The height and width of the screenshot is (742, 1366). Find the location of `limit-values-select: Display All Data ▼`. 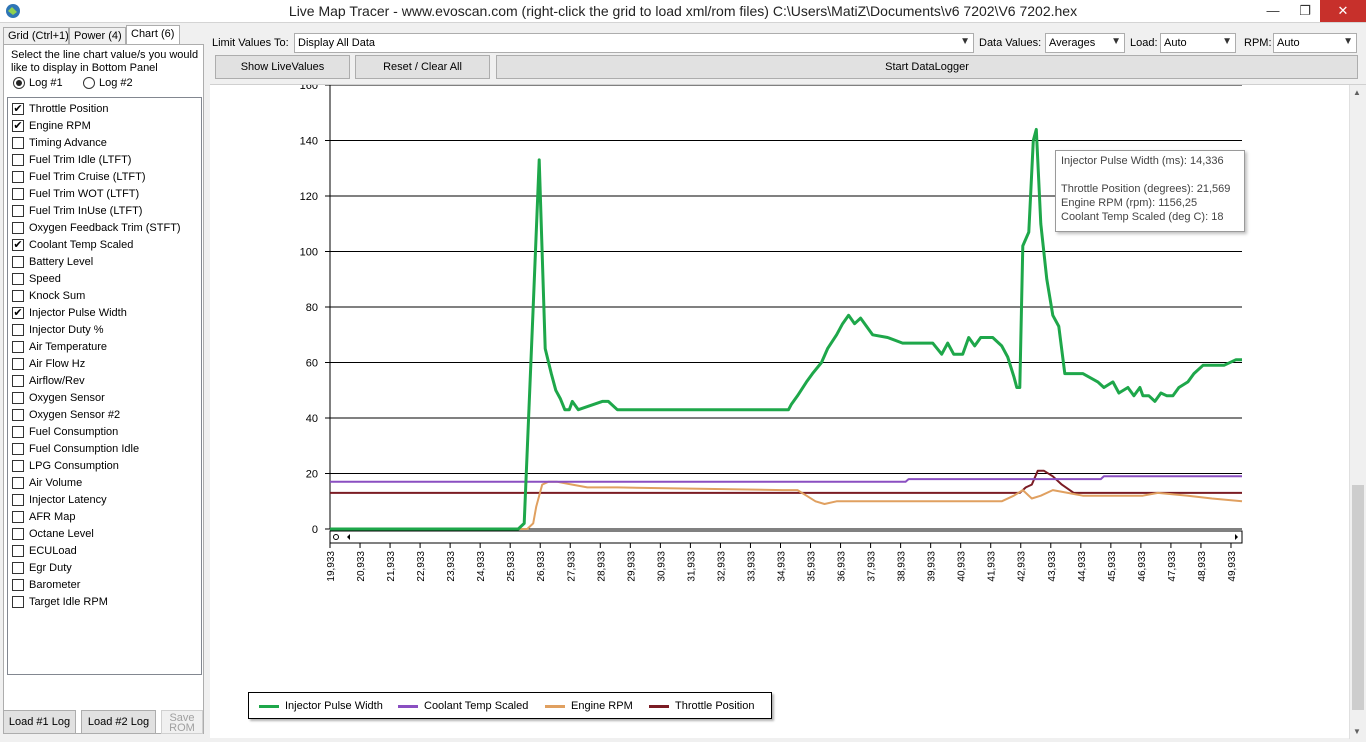

limit-values-select: Display All Data ▼ is located at coordinates (634, 43).